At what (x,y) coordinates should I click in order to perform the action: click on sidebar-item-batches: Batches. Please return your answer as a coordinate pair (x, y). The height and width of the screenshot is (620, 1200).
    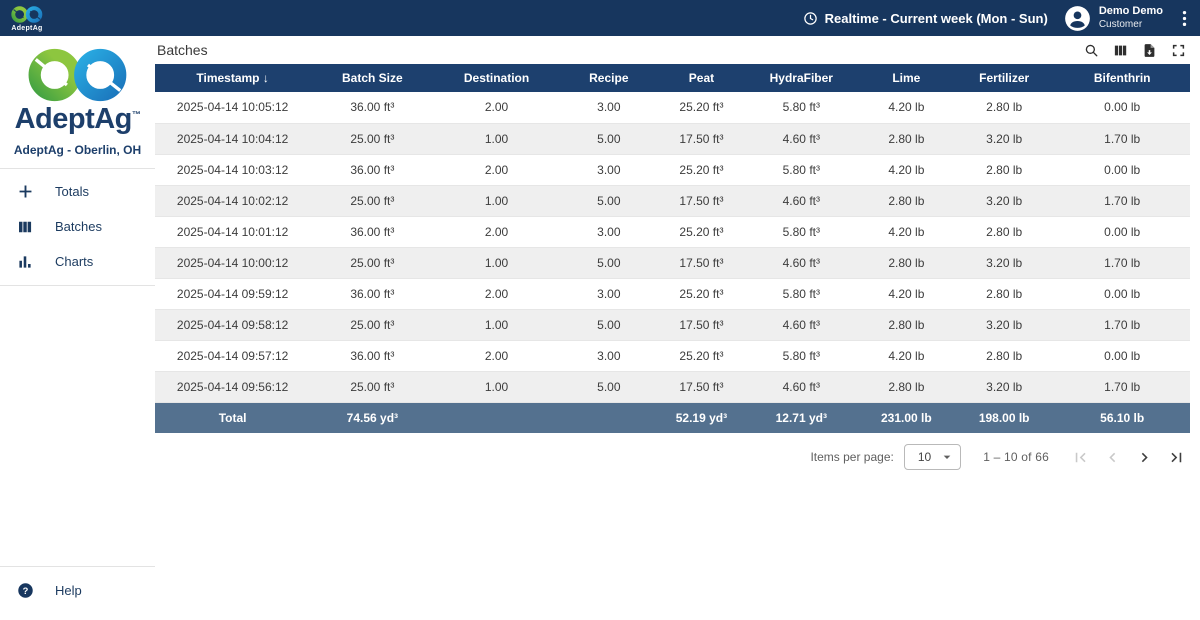
    Looking at the image, I should click on (77, 226).